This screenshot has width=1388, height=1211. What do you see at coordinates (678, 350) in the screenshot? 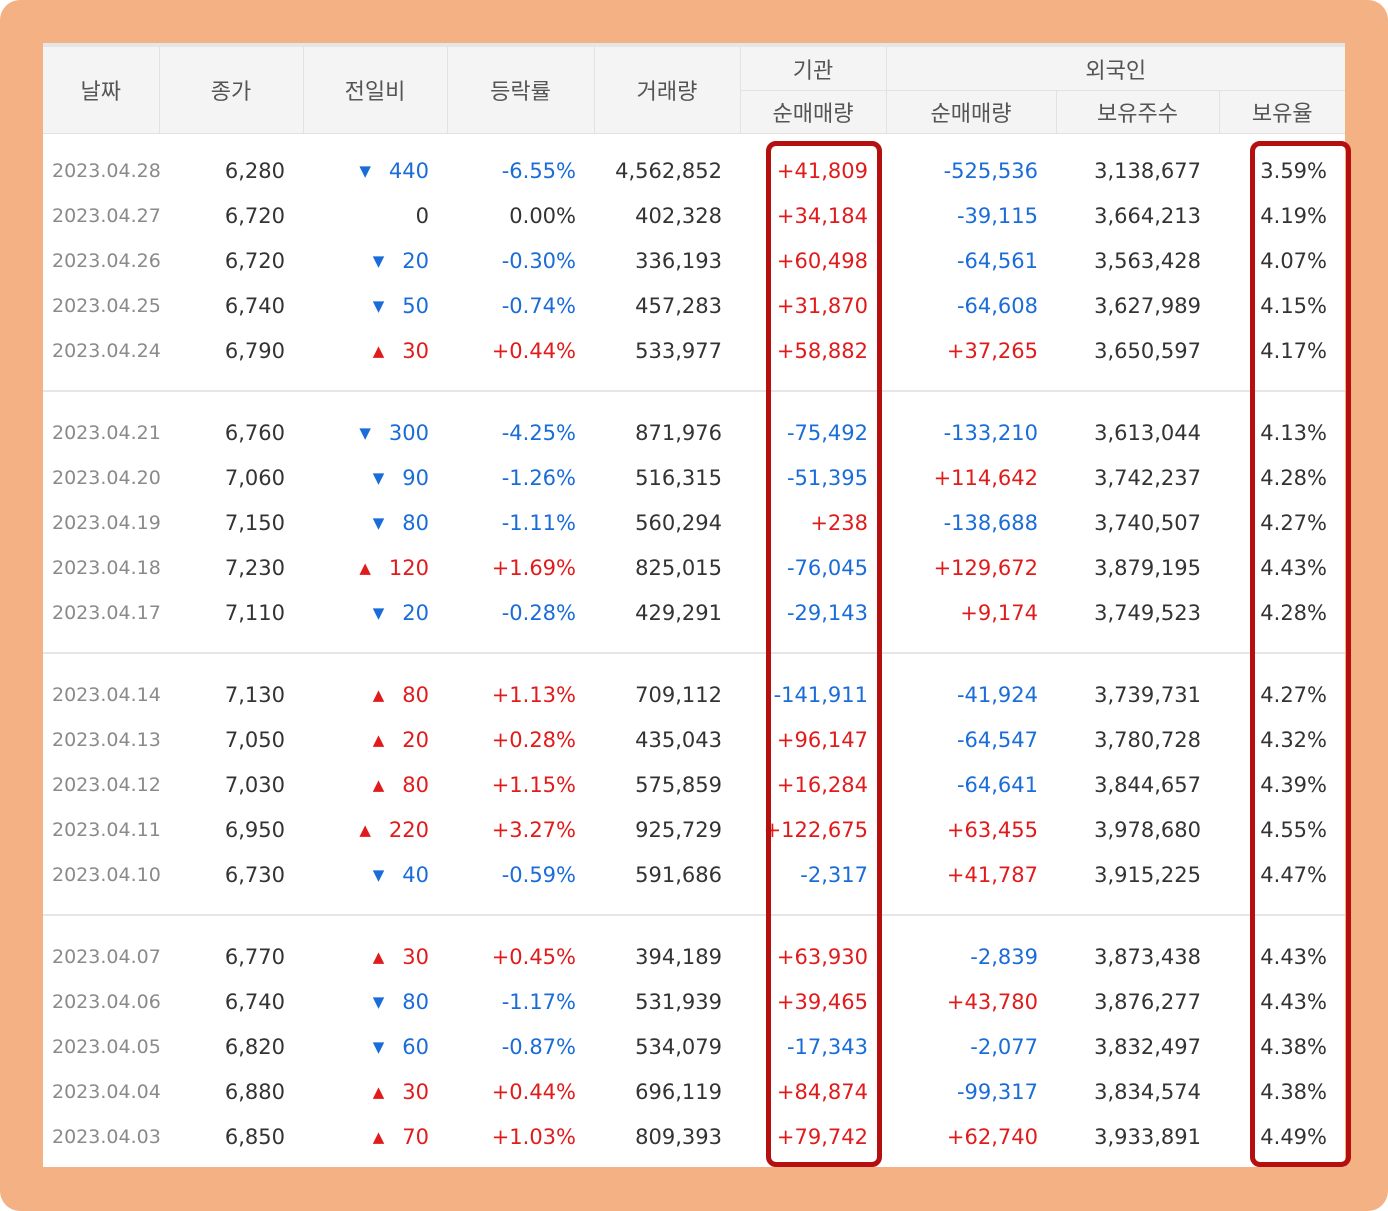
I see `cell-volume: 533,977` at bounding box center [678, 350].